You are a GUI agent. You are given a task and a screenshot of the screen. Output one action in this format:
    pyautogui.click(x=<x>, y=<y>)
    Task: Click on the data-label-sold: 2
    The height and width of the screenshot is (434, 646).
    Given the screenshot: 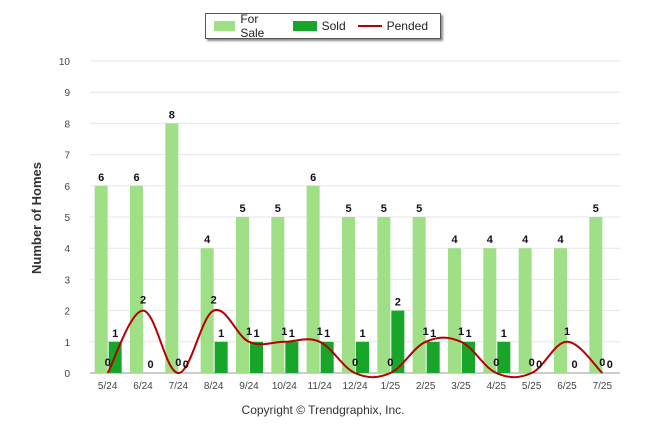 What is the action you would take?
    pyautogui.click(x=398, y=303)
    